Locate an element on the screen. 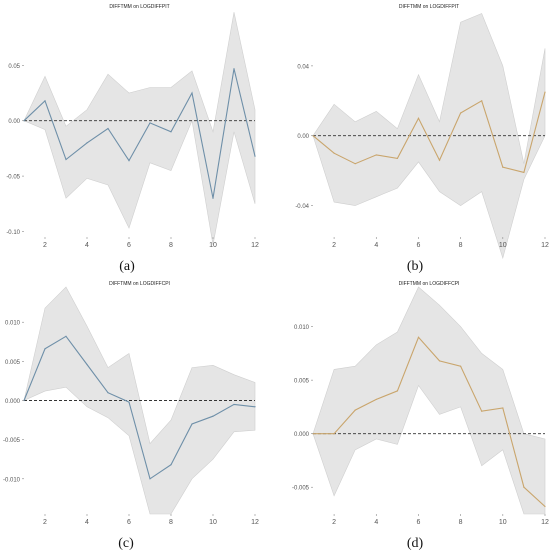 This screenshot has height=560, width=550. panel-label-a: (a) is located at coordinates (127, 266).